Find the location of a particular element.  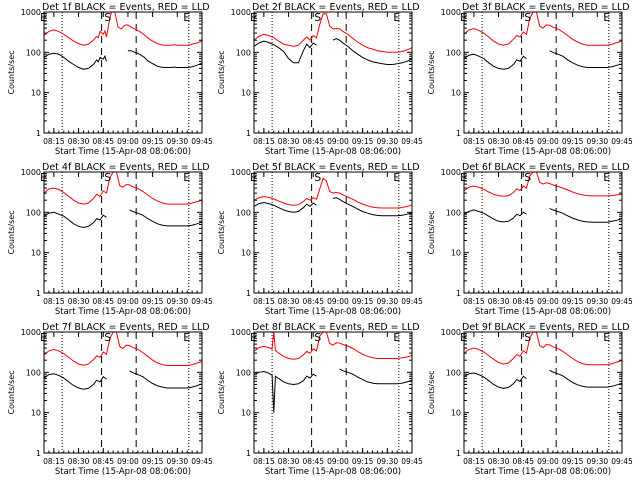

chart-title: Det 4f BLACK = Events, RED = LLD is located at coordinates (126, 167).